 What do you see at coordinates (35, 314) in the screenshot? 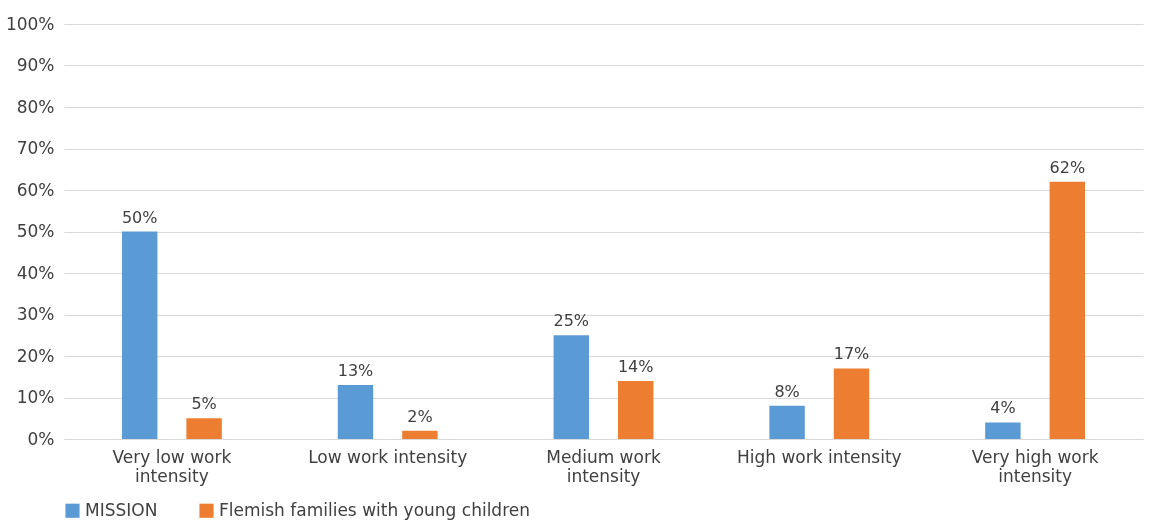
I see `y-tick-label: 30%` at bounding box center [35, 314].